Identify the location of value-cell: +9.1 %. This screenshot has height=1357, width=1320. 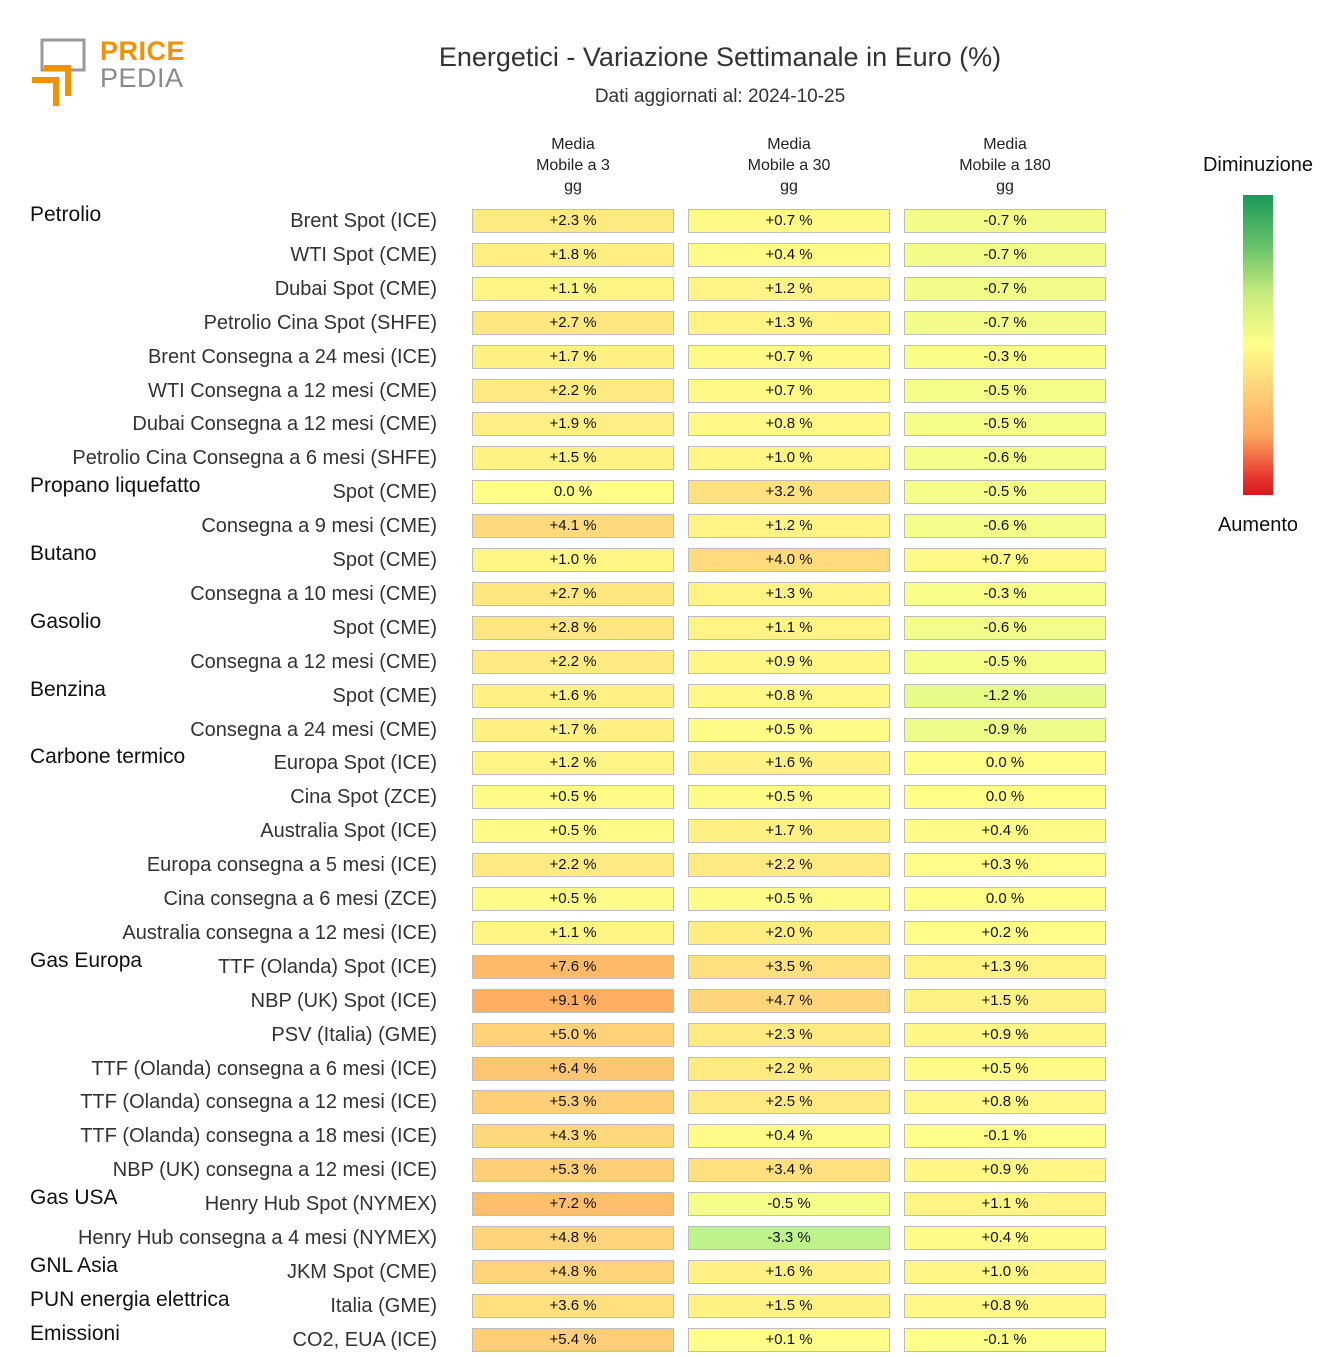
(573, 1000).